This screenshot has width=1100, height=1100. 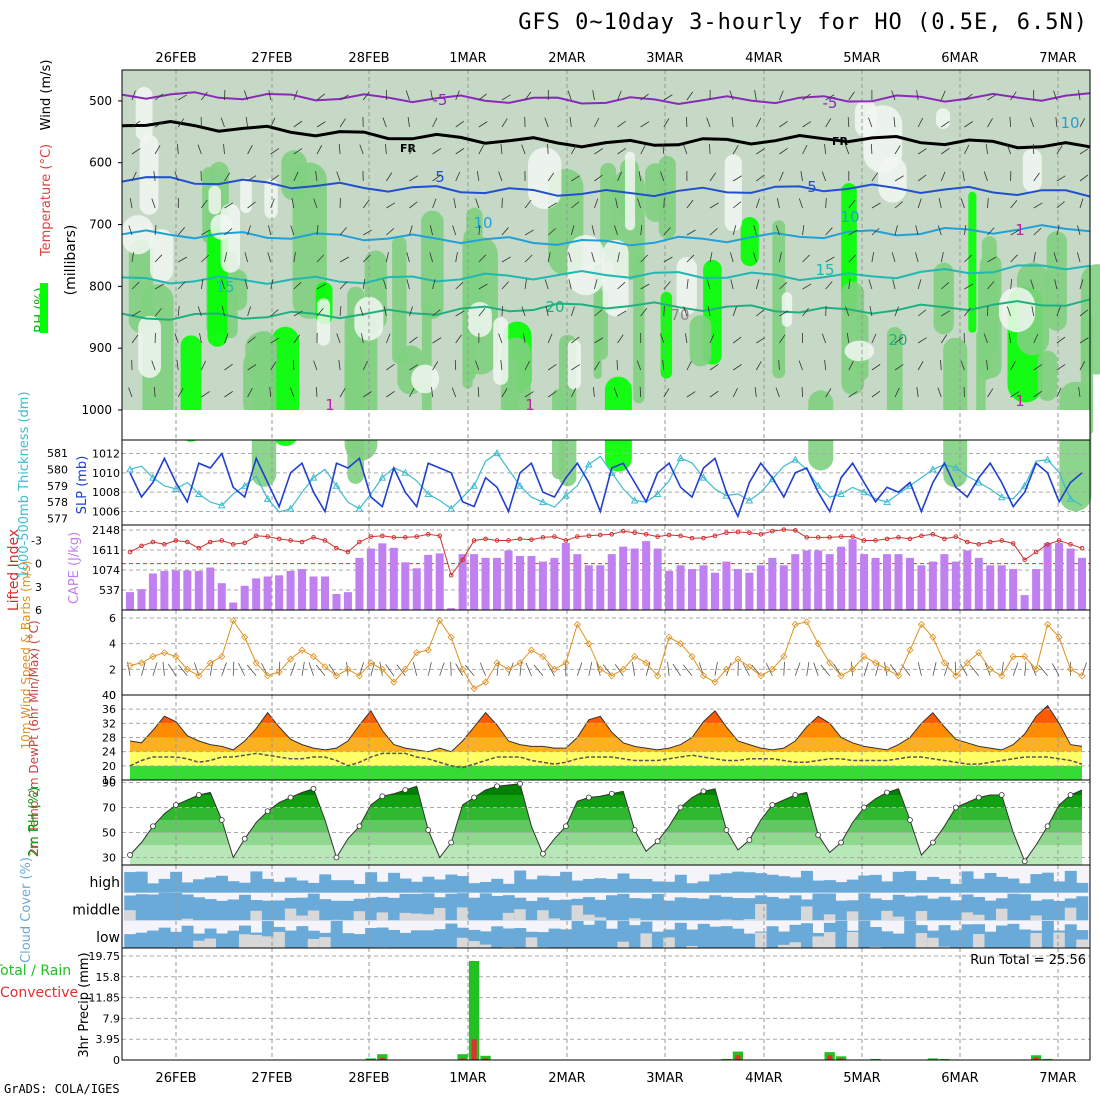 What do you see at coordinates (606, 730) in the screenshot?
I see `temp-band-fill` at bounding box center [606, 730].